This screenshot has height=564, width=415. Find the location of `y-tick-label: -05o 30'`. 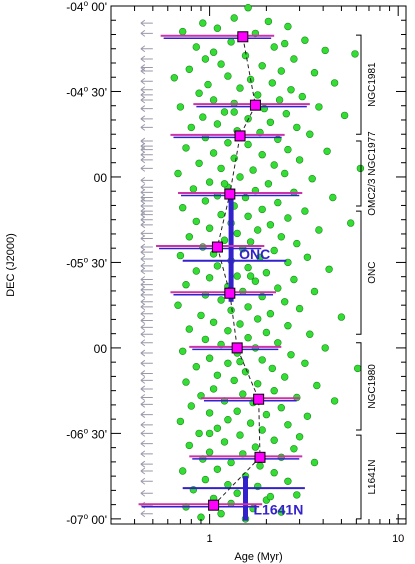

y-tick-label: -05o 30' is located at coordinates (86, 262).